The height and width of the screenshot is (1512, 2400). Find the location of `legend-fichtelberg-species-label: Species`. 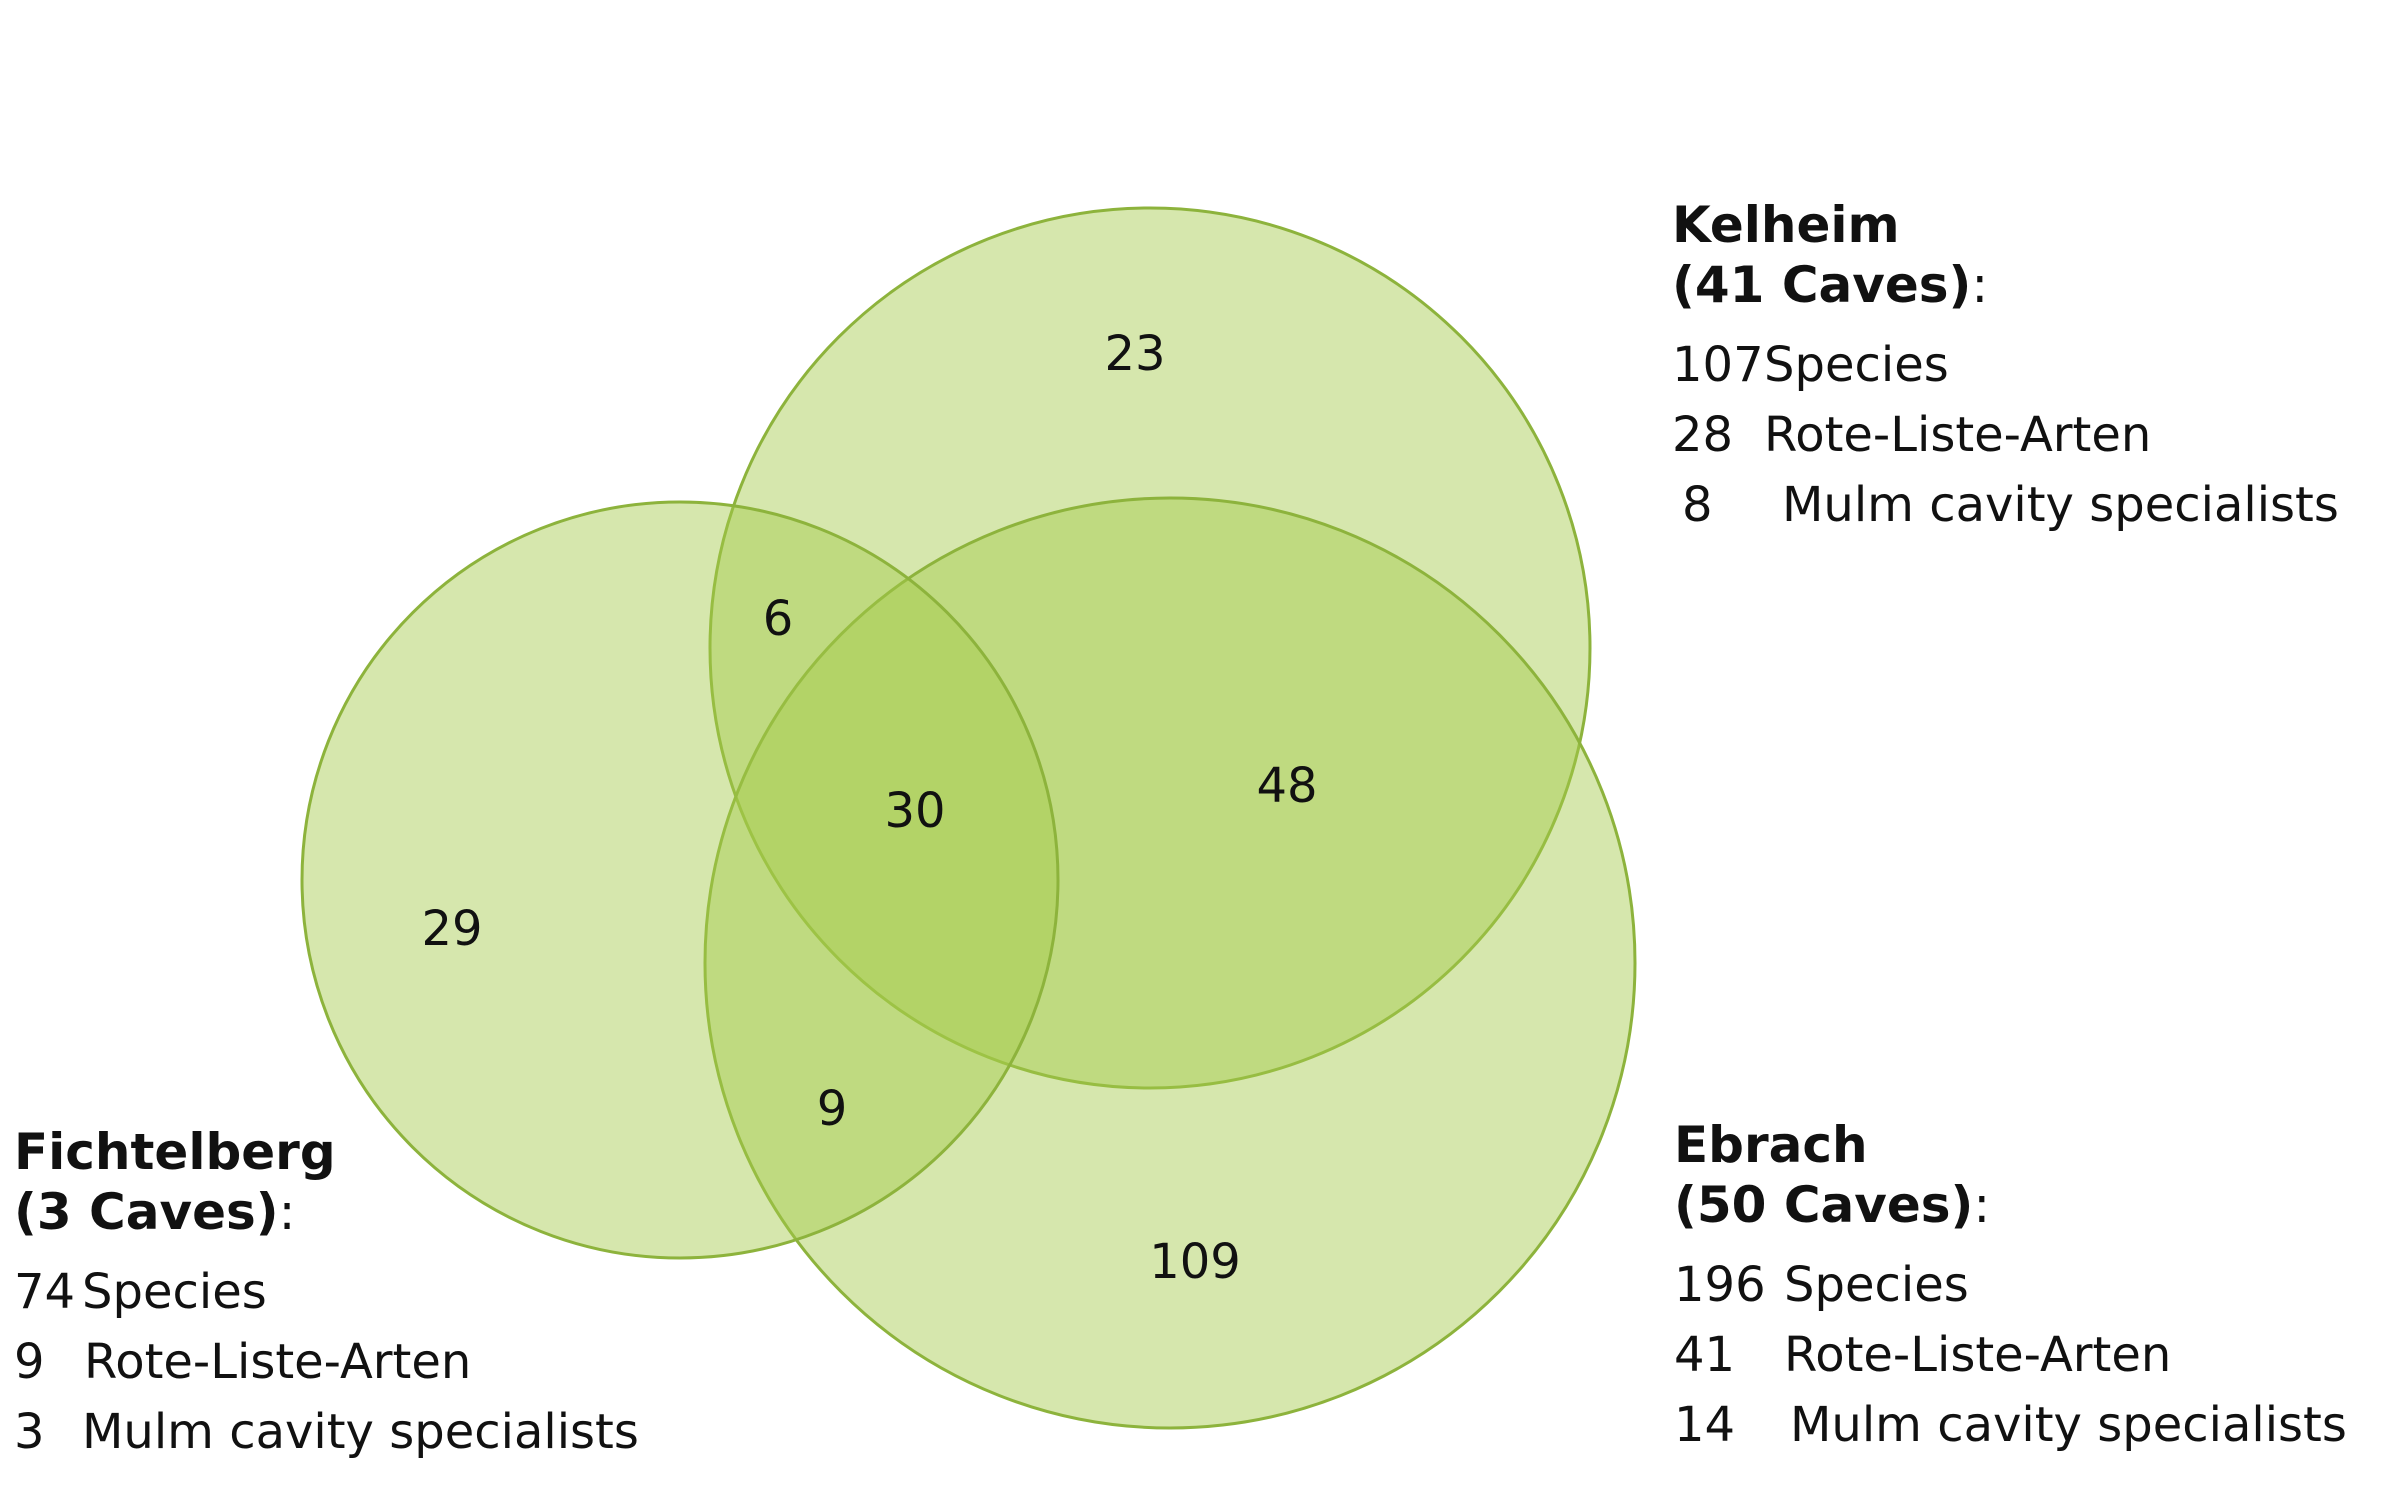

legend-fichtelberg-species-label: Species is located at coordinates (174, 1292).